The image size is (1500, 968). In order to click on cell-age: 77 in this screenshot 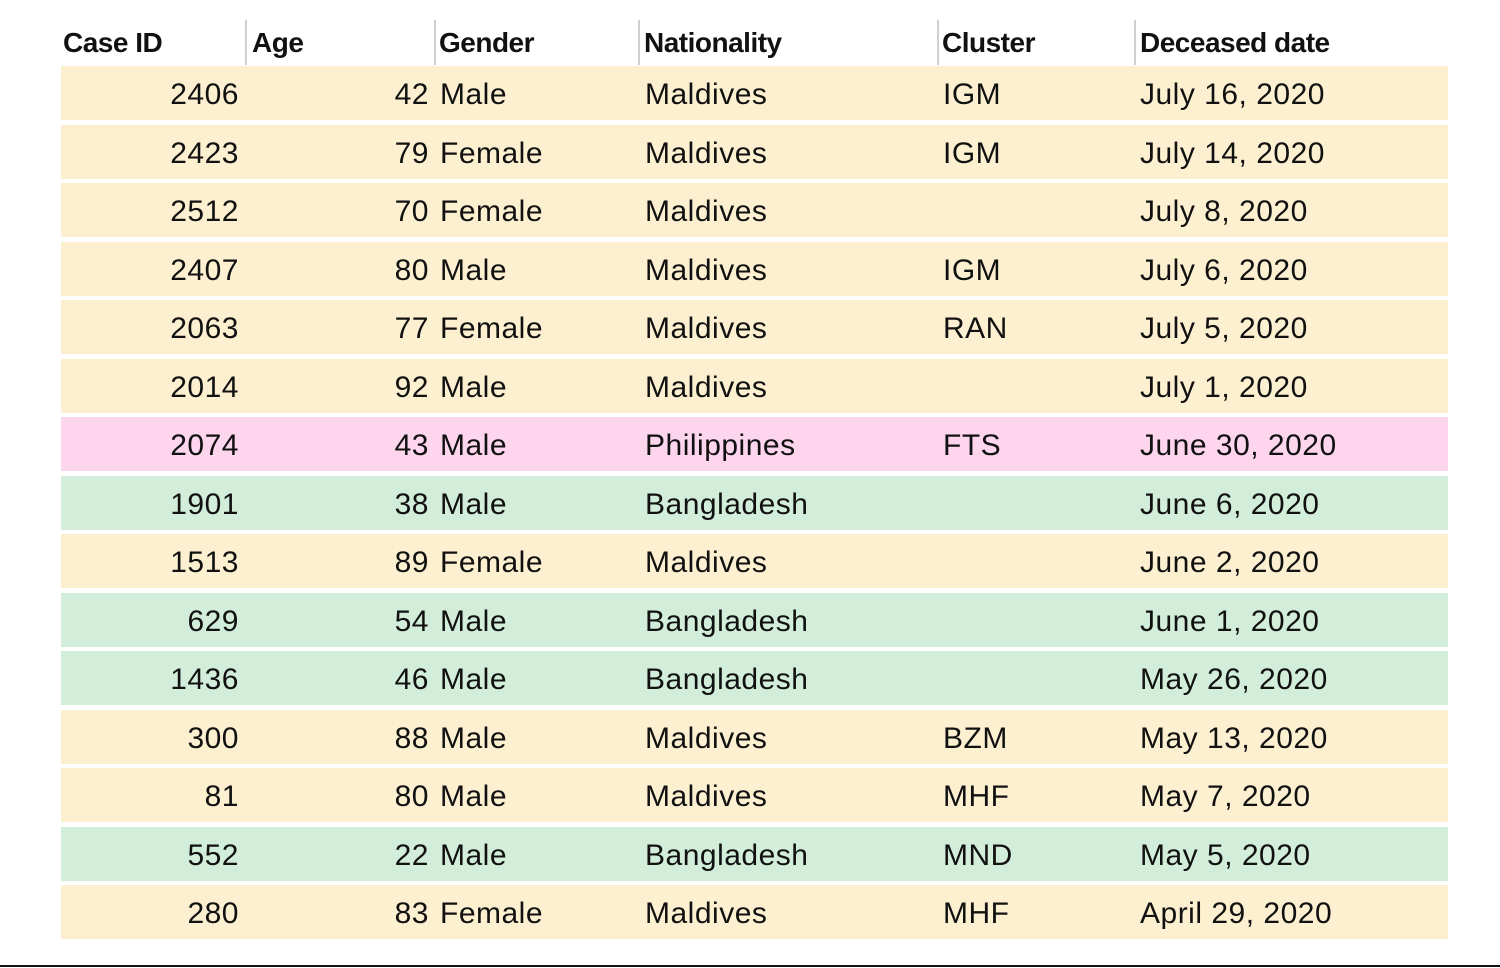, I will do `click(411, 328)`.